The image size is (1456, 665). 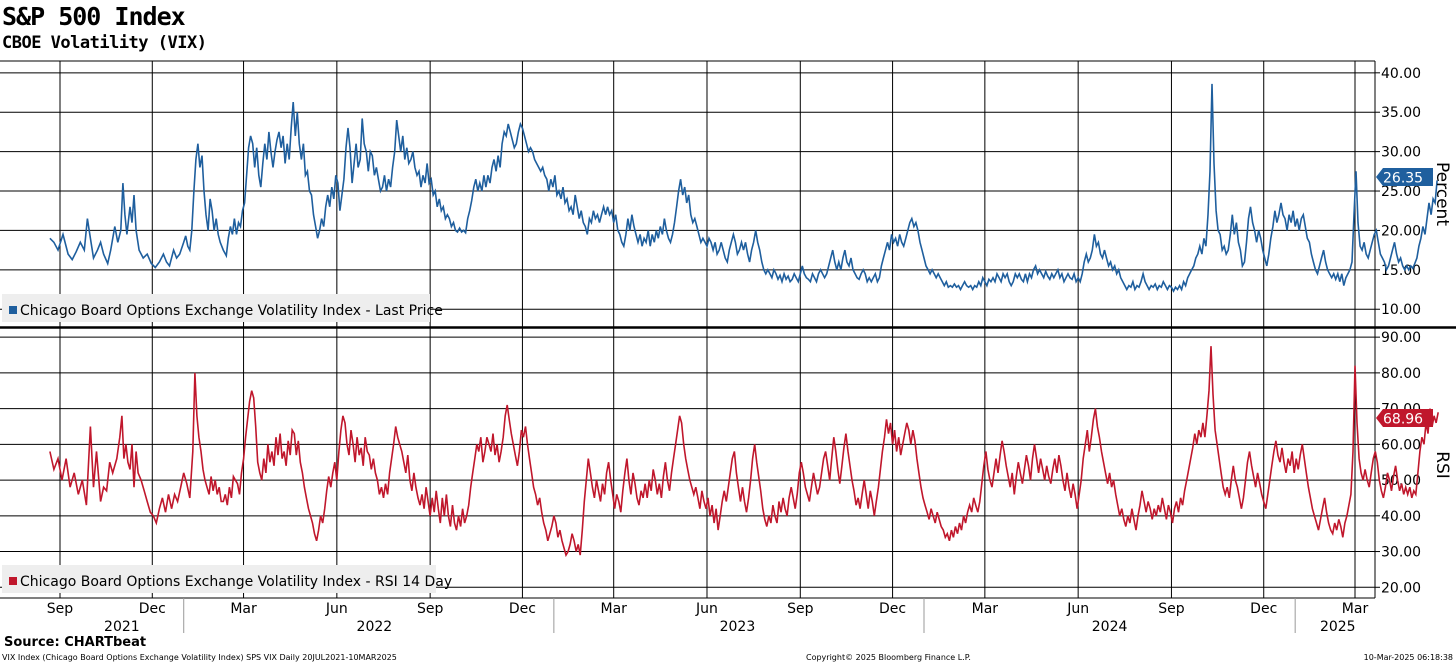 I want to click on x-year-label: 2021, so click(x=122, y=627).